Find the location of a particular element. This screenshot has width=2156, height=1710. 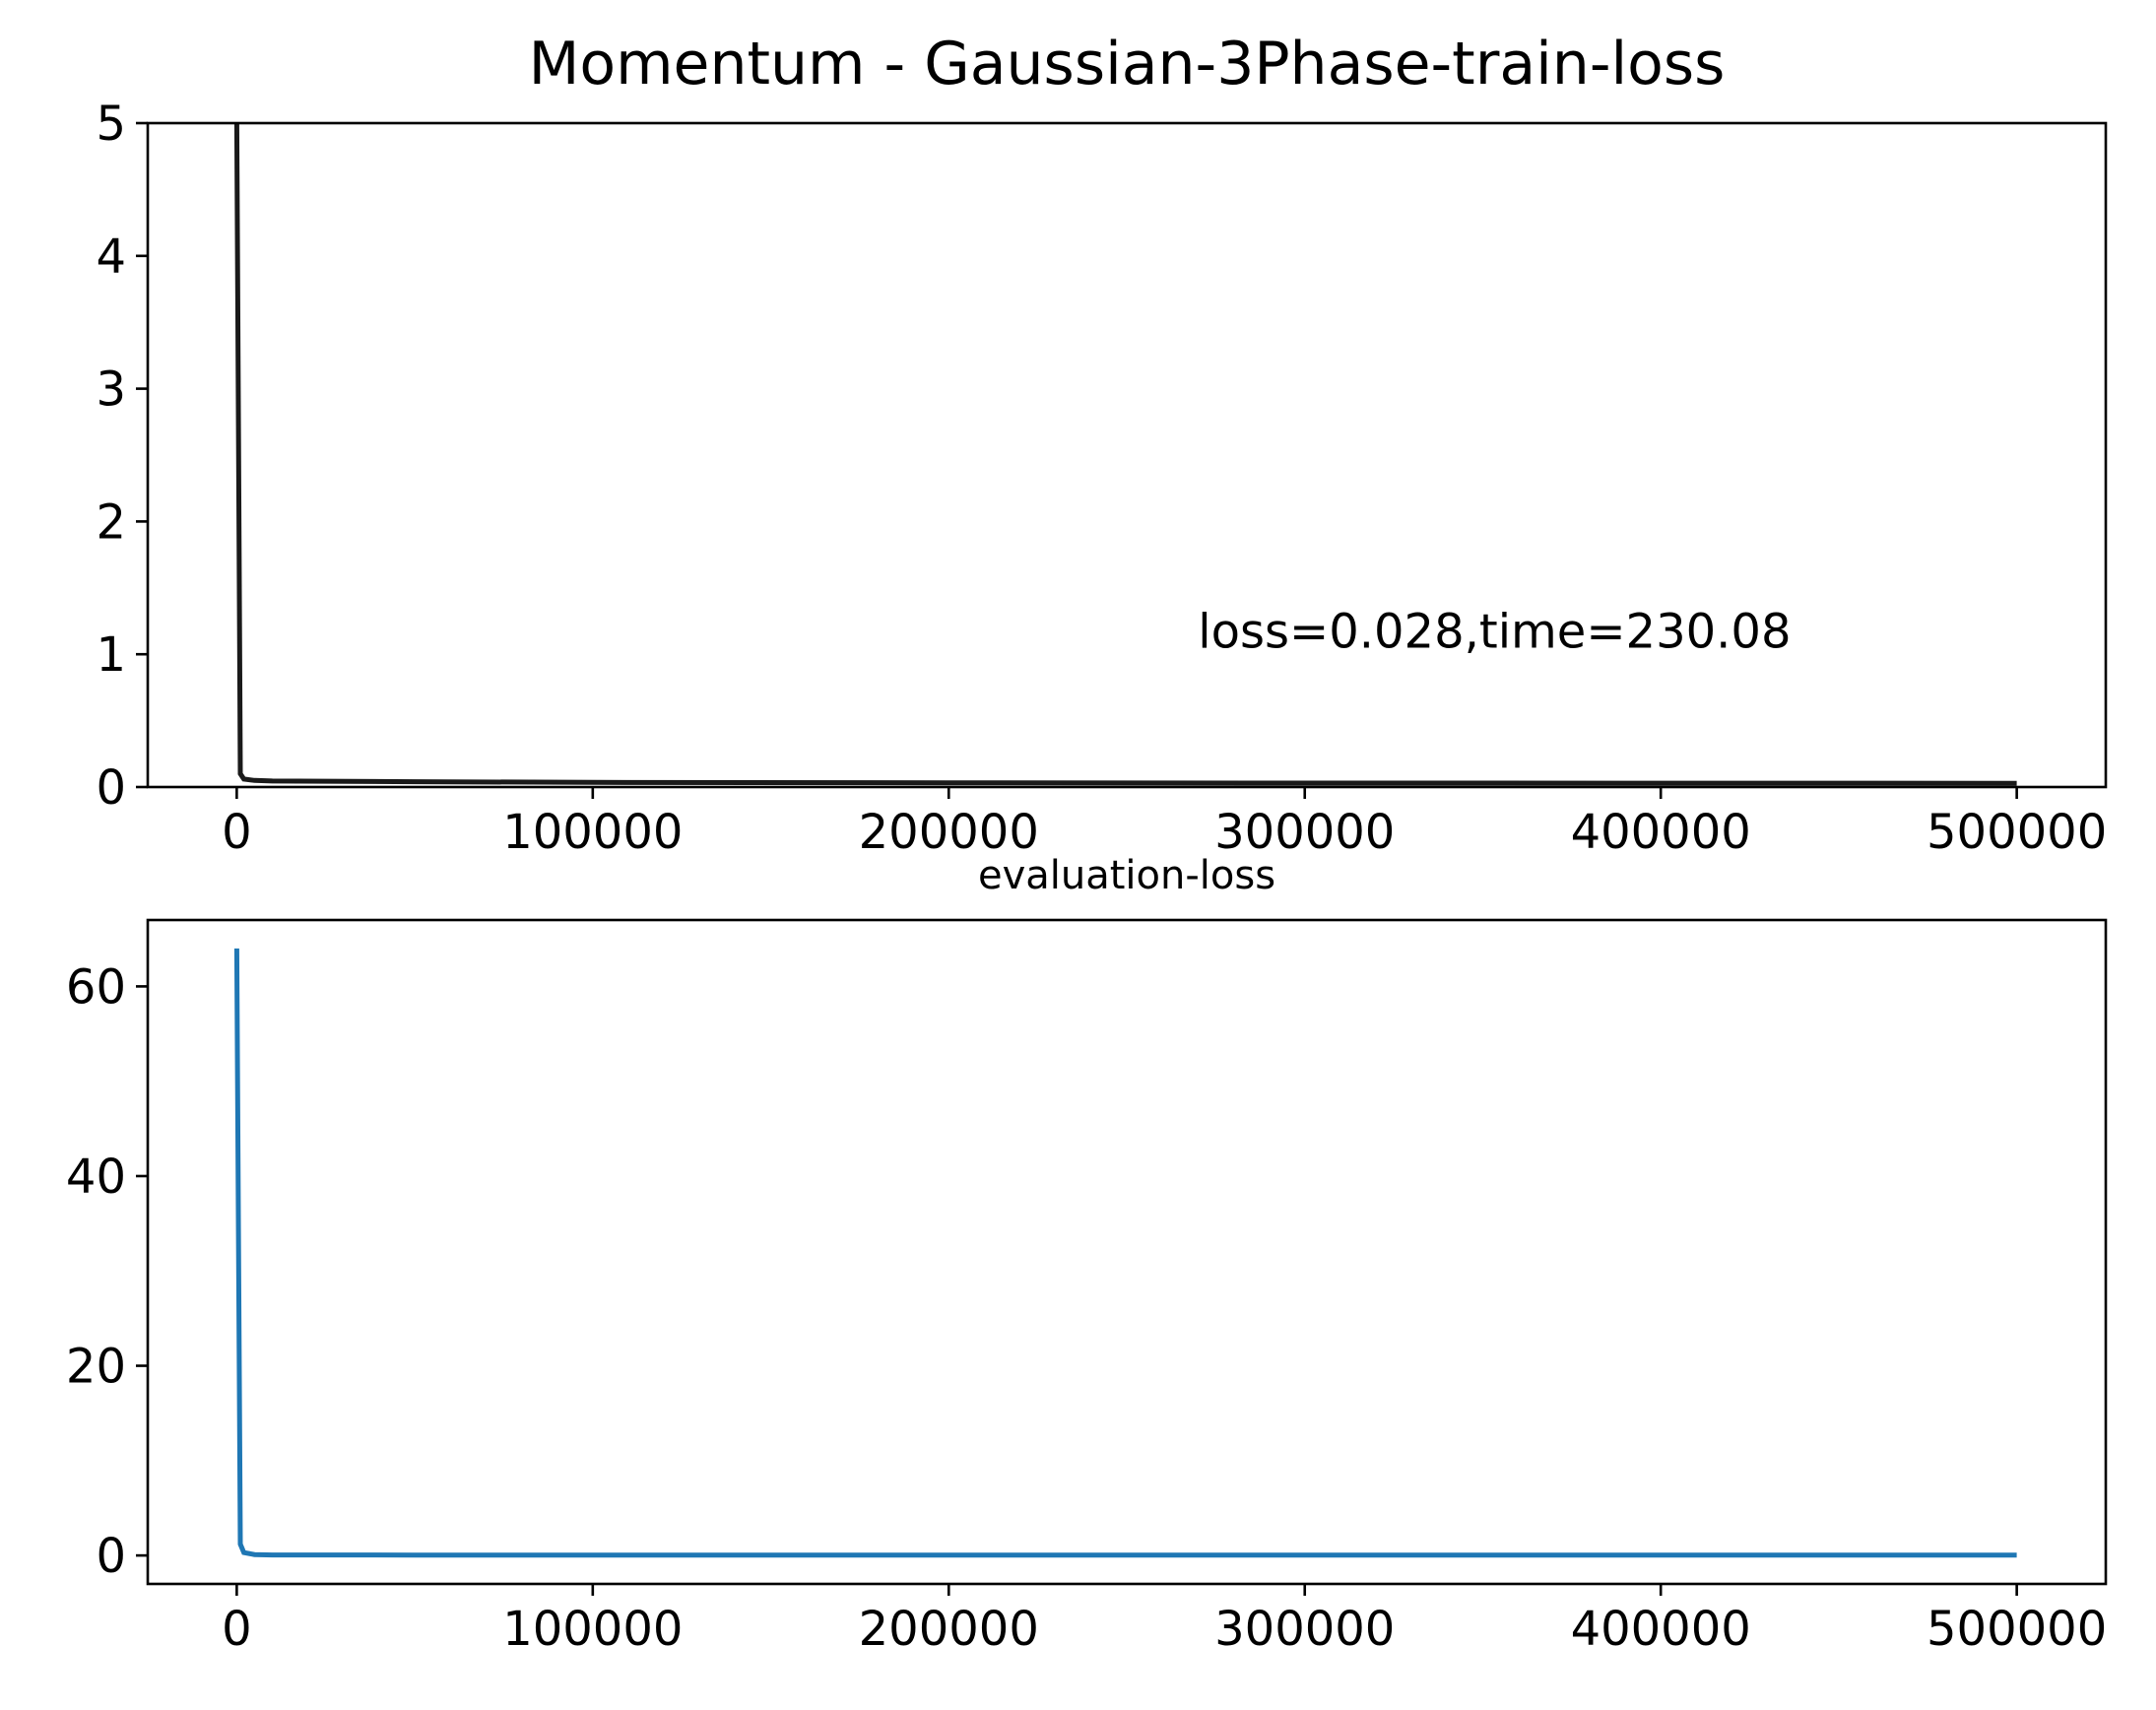

y-tick-label: 60 is located at coordinates (96, 987).